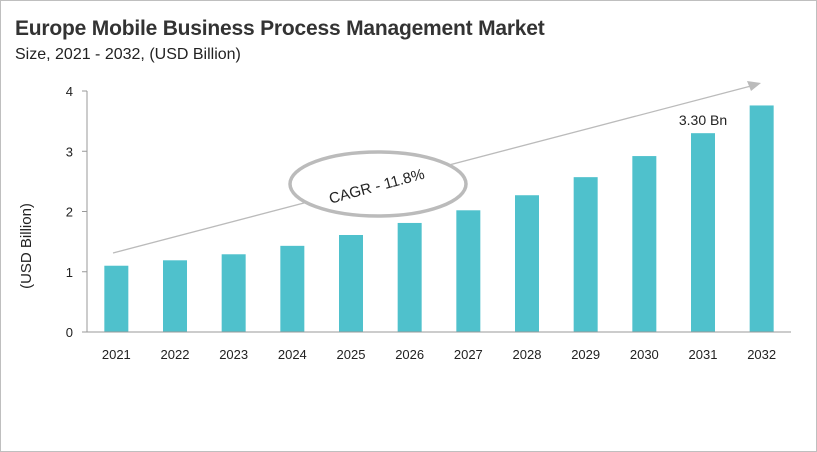  Describe the element at coordinates (69, 91) in the screenshot. I see `y-tick-label: 4` at that location.